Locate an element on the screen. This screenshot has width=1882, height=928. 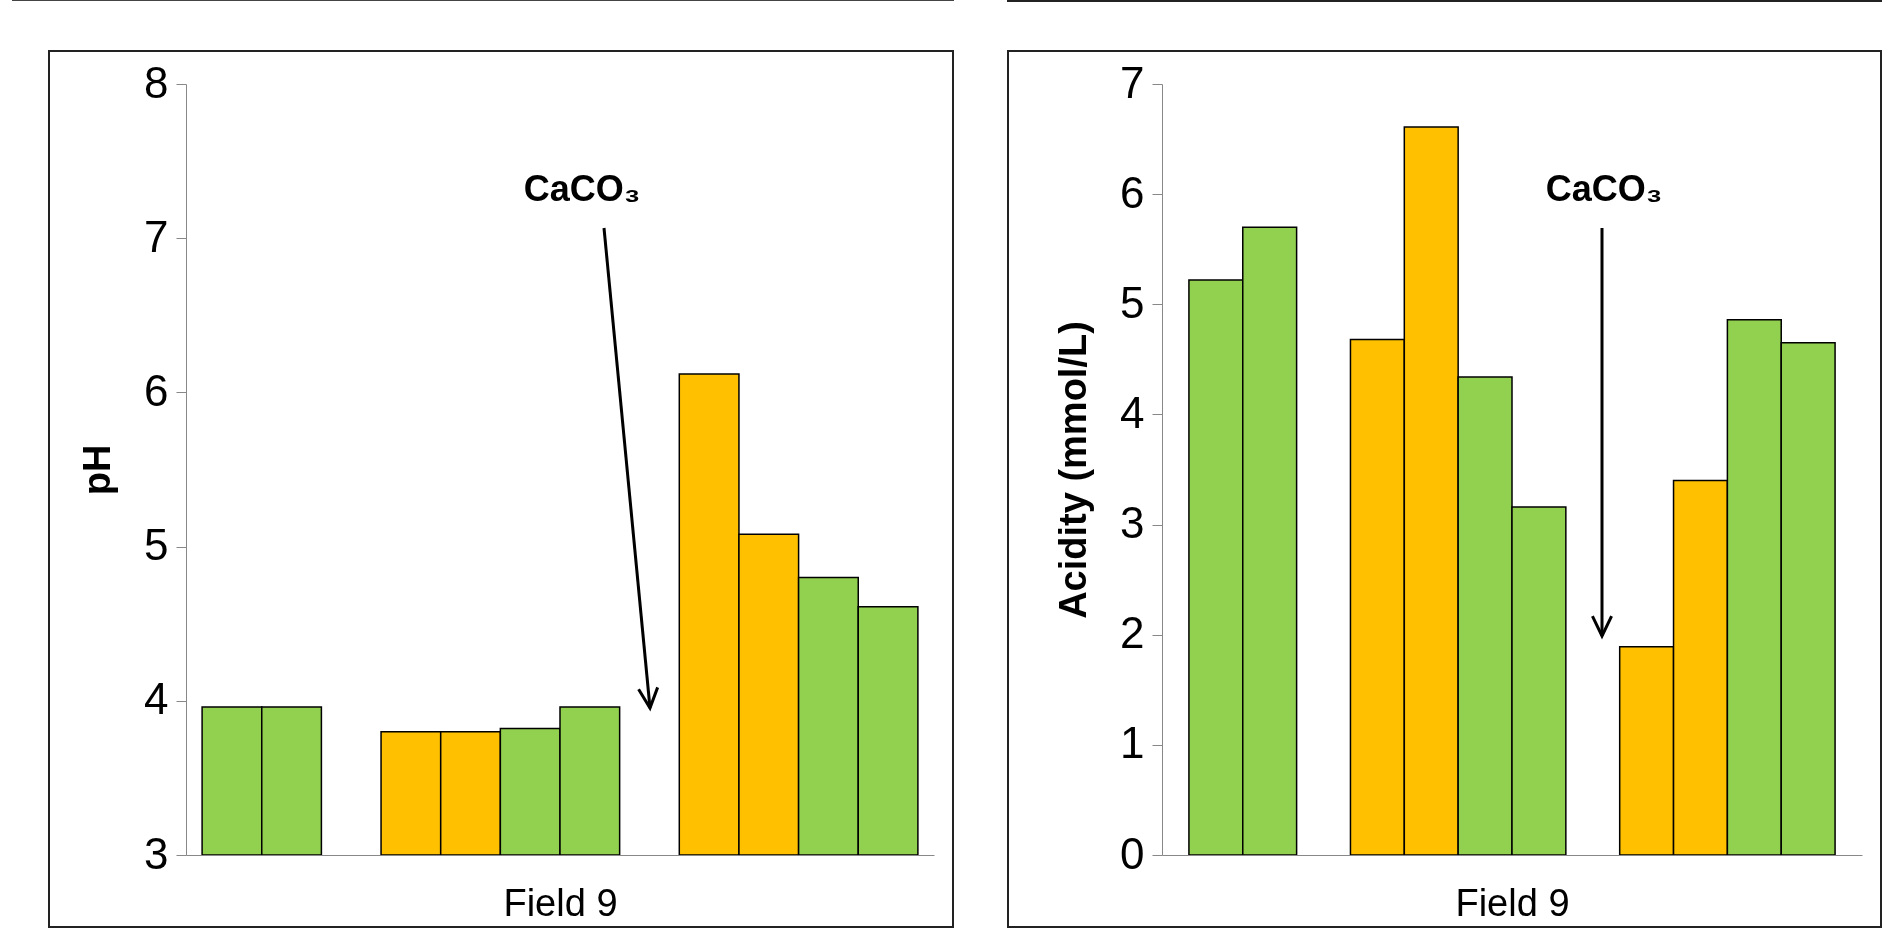
y-axis-title: Acidity (mmol/L) is located at coordinates (1073, 470).